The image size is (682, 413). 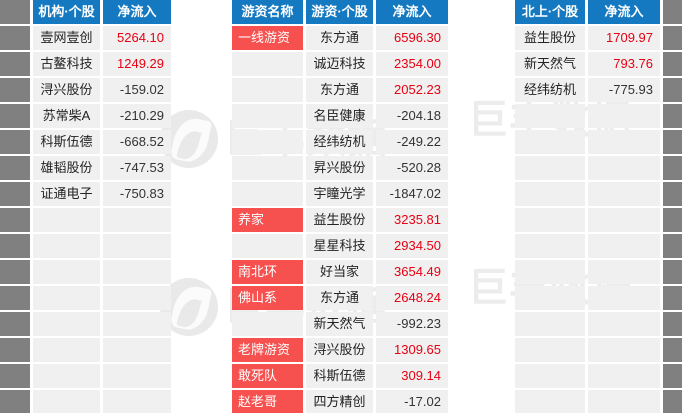 I want to click on net-inflow-value: -17.02, so click(x=412, y=401).